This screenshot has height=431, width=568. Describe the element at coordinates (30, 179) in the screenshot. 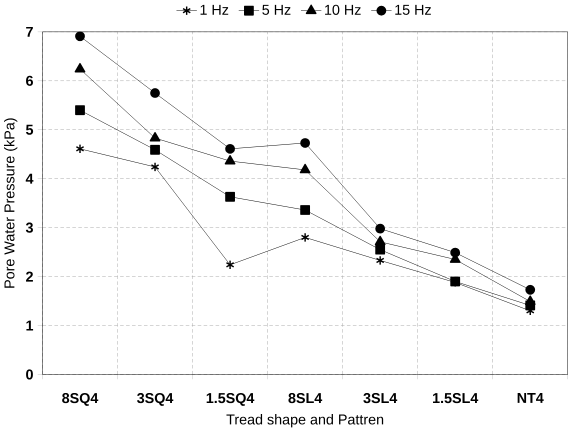

I see `y-tick-label: 4` at that location.